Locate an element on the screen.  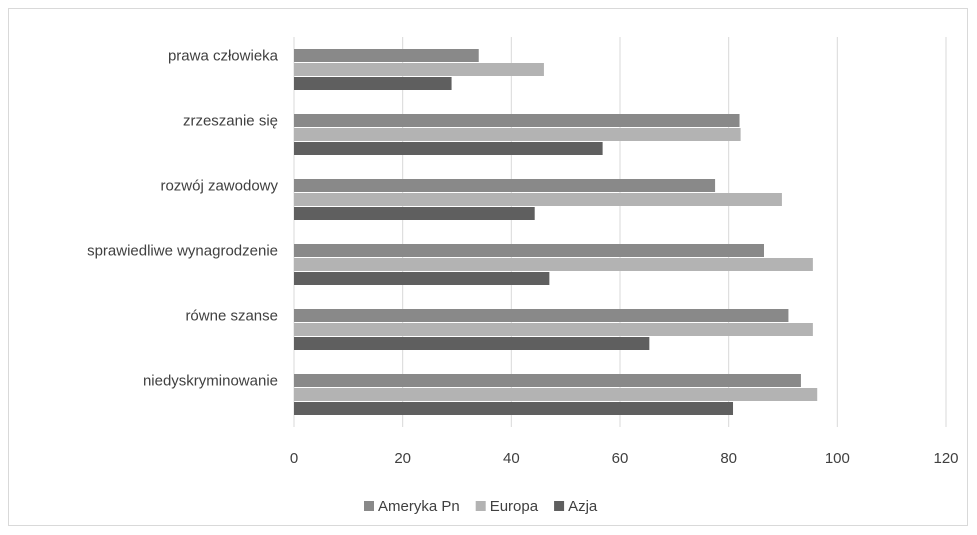
x-tick-label: 100 is located at coordinates (837, 458).